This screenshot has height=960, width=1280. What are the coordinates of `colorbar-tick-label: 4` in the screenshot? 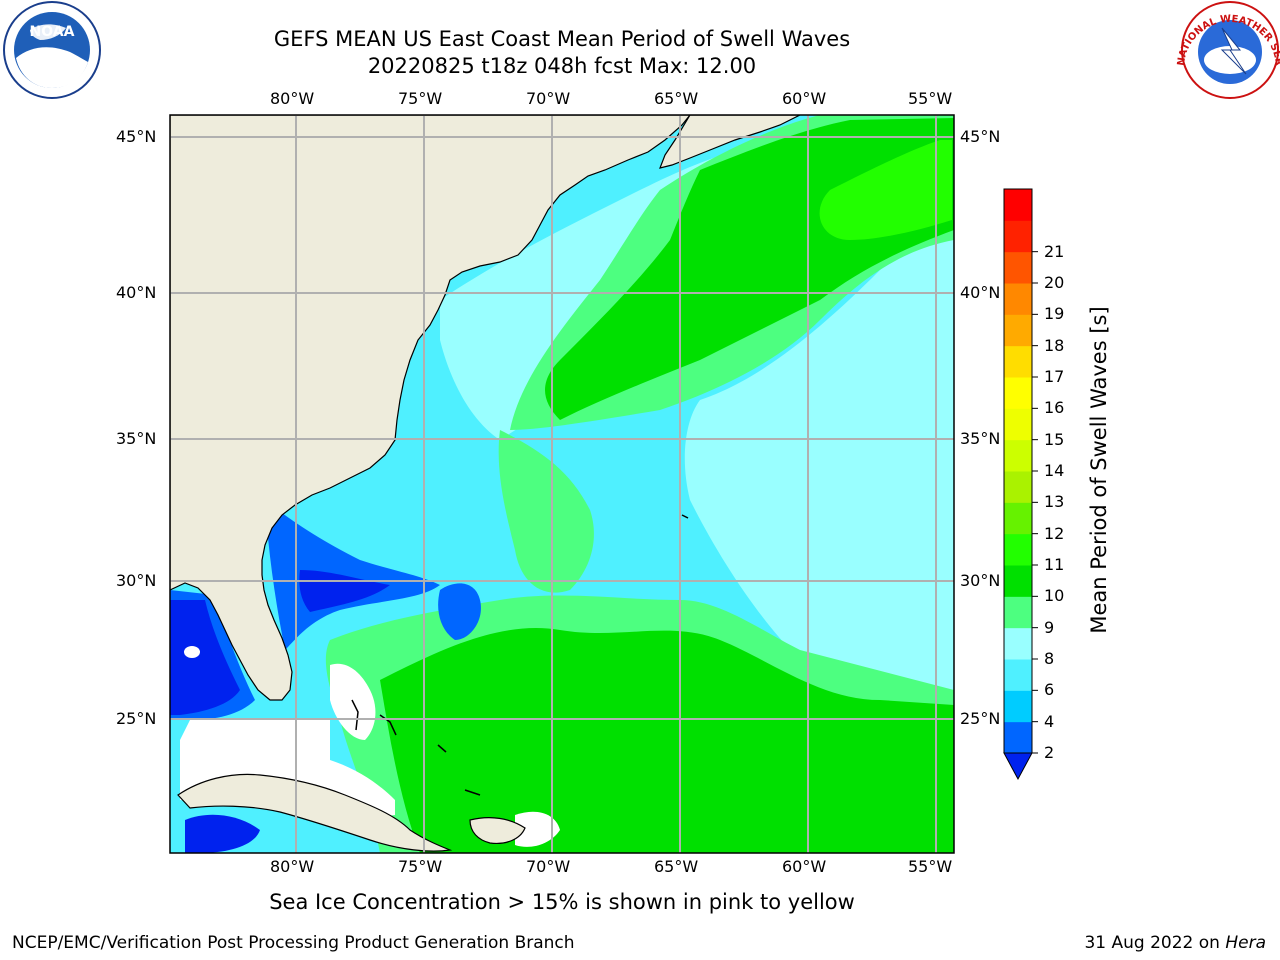 It's located at (1049, 721).